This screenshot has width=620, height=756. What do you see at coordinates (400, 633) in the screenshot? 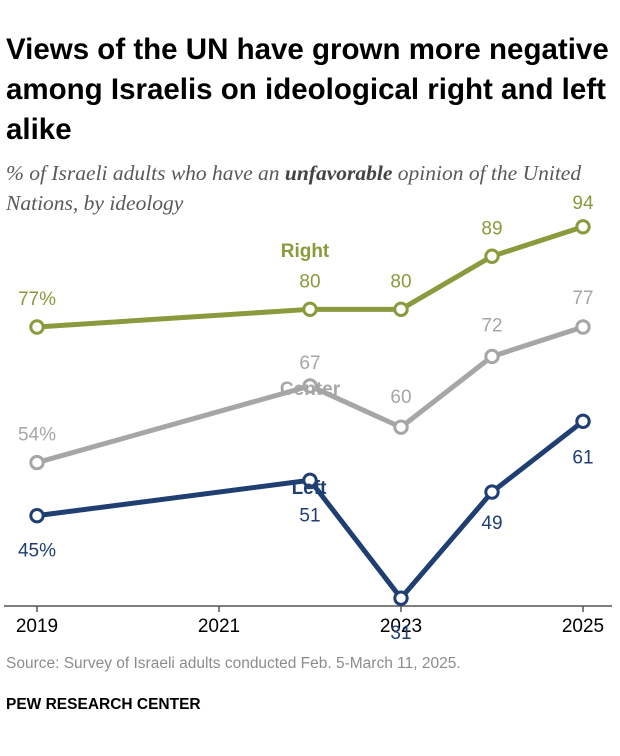
I see `data-label-left: 31` at bounding box center [400, 633].